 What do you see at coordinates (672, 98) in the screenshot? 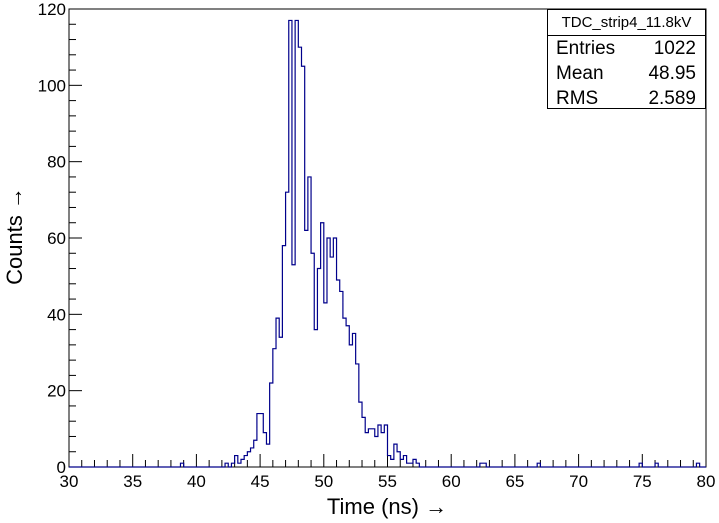
I see `stats-value: 2.589` at bounding box center [672, 98].